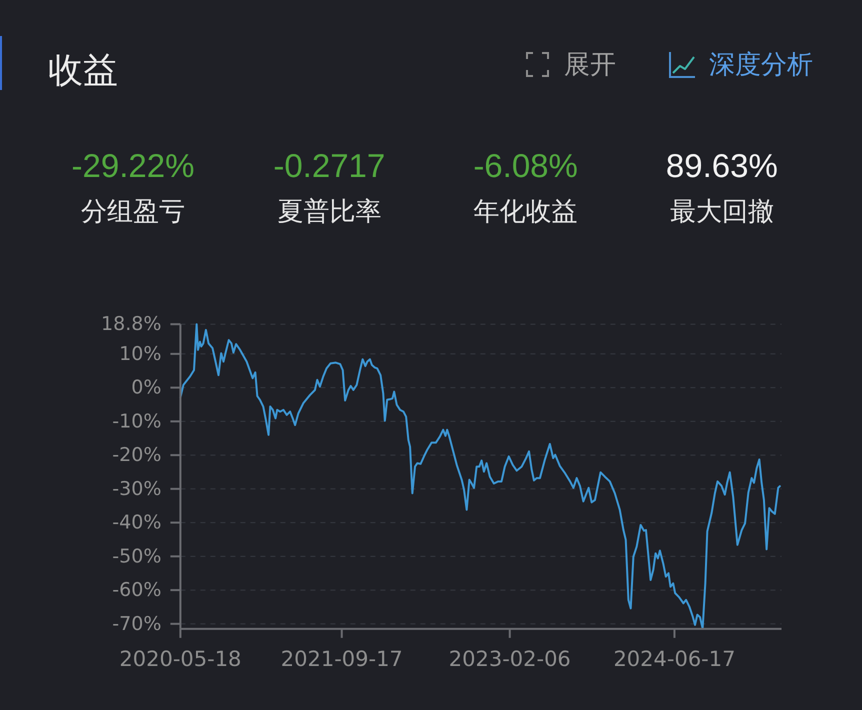 The width and height of the screenshot is (862, 710). What do you see at coordinates (722, 165) in the screenshot?
I see `text: 89.63%` at bounding box center [722, 165].